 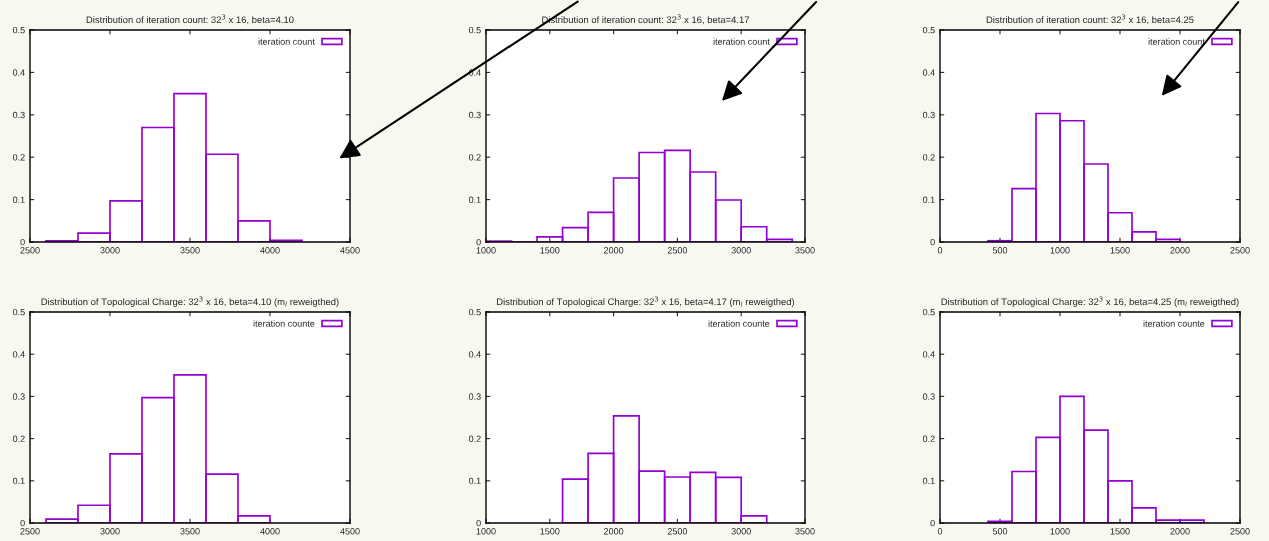 I want to click on chart-title: Distribution of iteration count: 32$^{3}$ x 16, beta=4.10, so click(x=190, y=19).